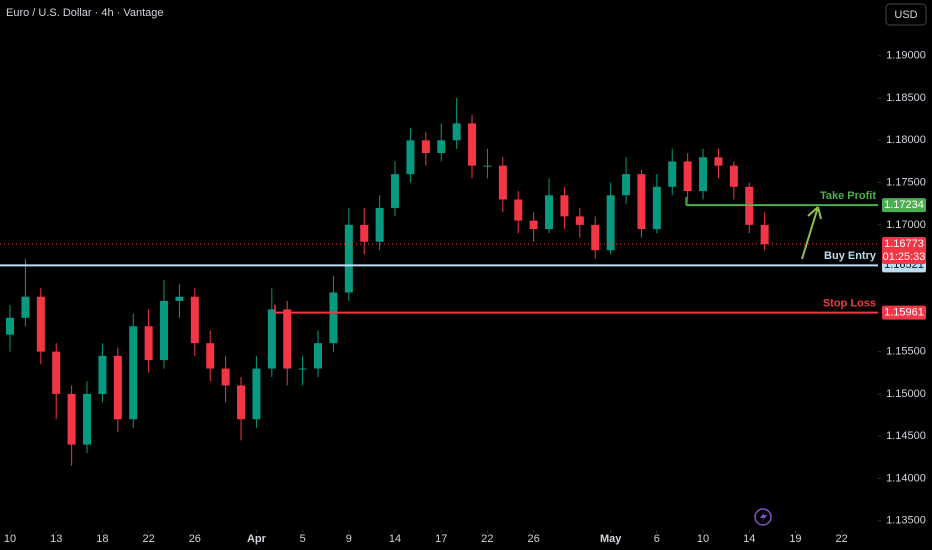  I want to click on y-tick-label: 1.17500, so click(906, 182).